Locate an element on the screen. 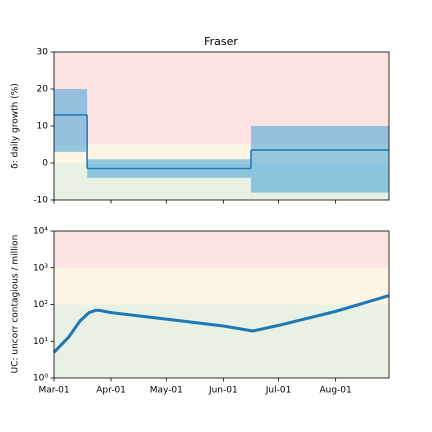 This screenshot has height=432, width=432. line is located at coordinates (221, 324).